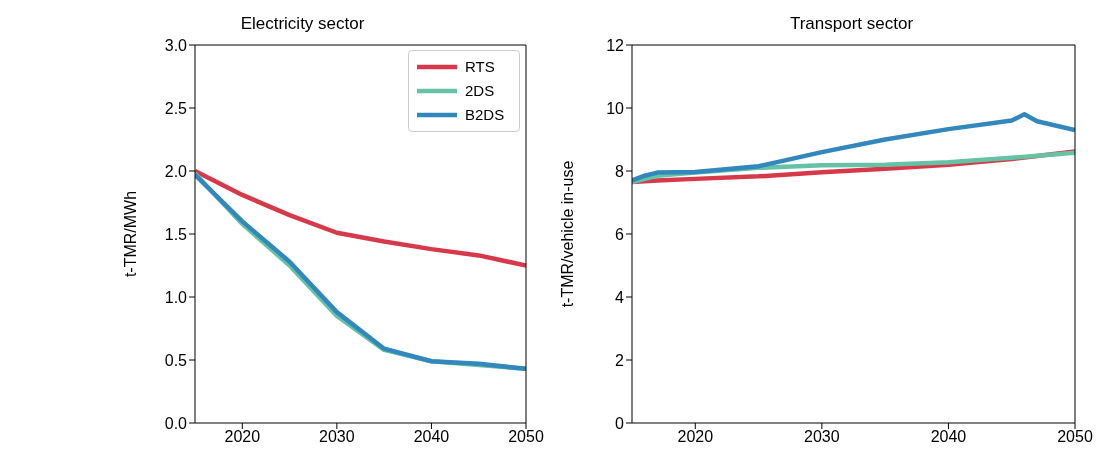  I want to click on y-tick-label: 0, so click(620, 423).